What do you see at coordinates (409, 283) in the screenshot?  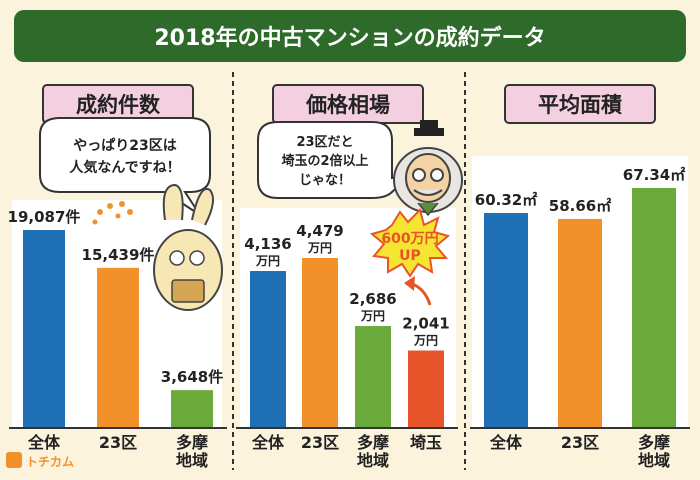 I see `up-arrow-head` at bounding box center [409, 283].